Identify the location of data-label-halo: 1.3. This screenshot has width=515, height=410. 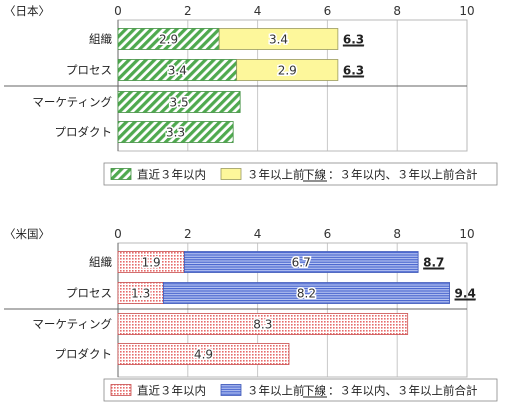
(140, 294).